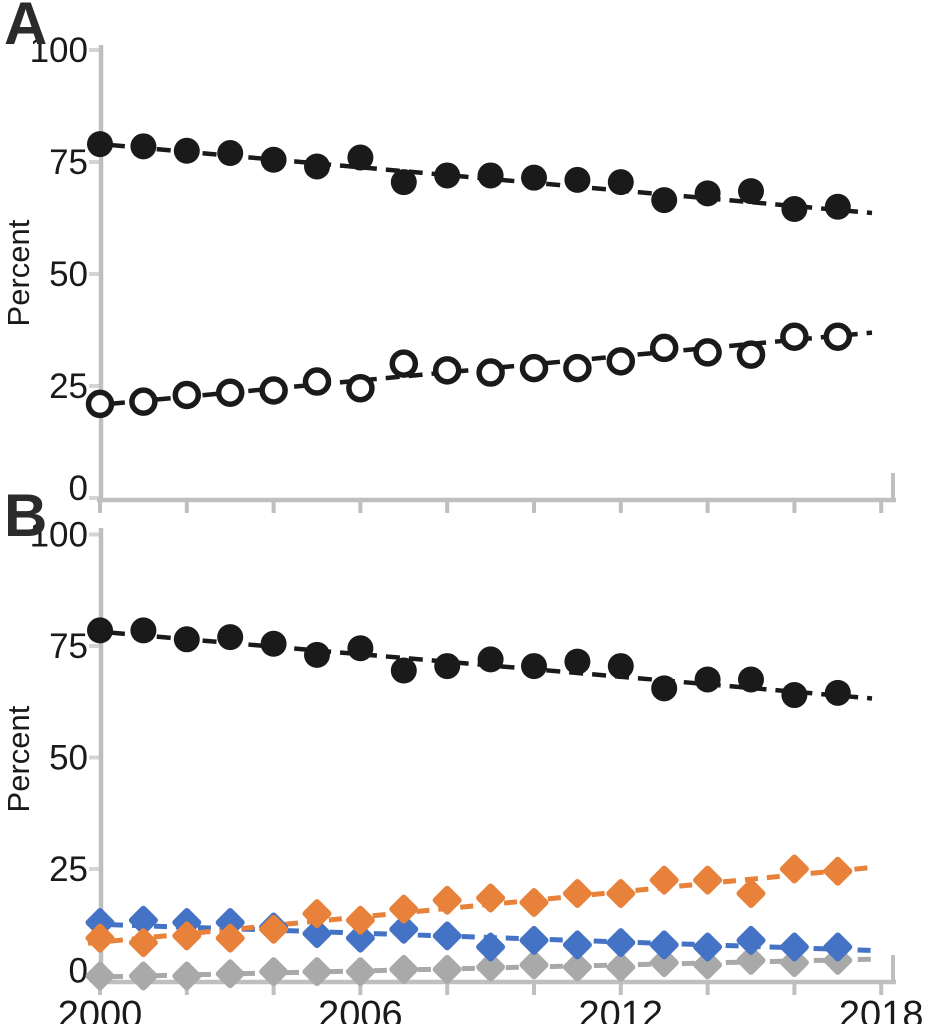 The image size is (927, 1024). What do you see at coordinates (360, 1009) in the screenshot?
I see `x-tick-label-b: 2006` at bounding box center [360, 1009].